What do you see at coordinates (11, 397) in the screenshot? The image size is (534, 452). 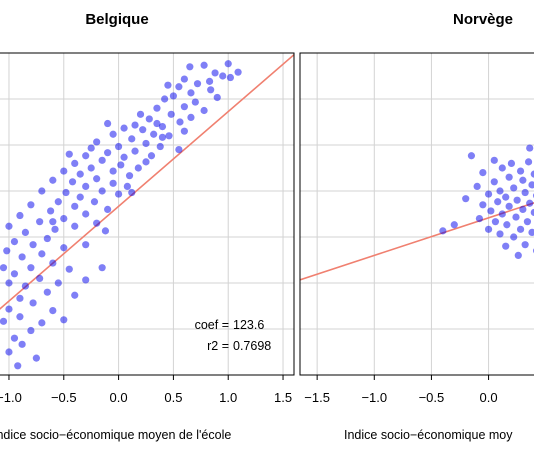 I see `x-tick-label-belgique: −1.0` at bounding box center [11, 397].